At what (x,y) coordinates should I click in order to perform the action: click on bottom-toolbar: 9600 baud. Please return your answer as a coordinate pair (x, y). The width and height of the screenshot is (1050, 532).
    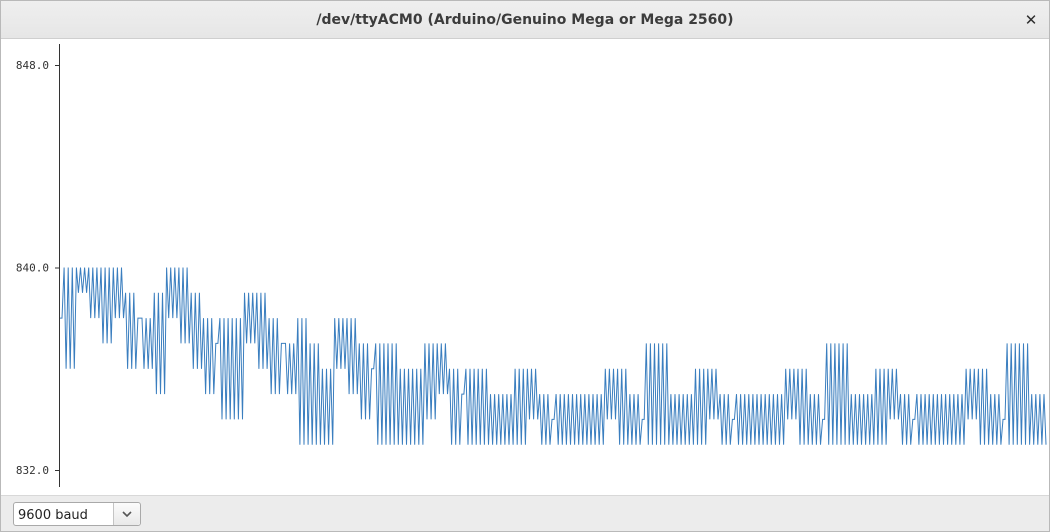
    Looking at the image, I should click on (525, 513).